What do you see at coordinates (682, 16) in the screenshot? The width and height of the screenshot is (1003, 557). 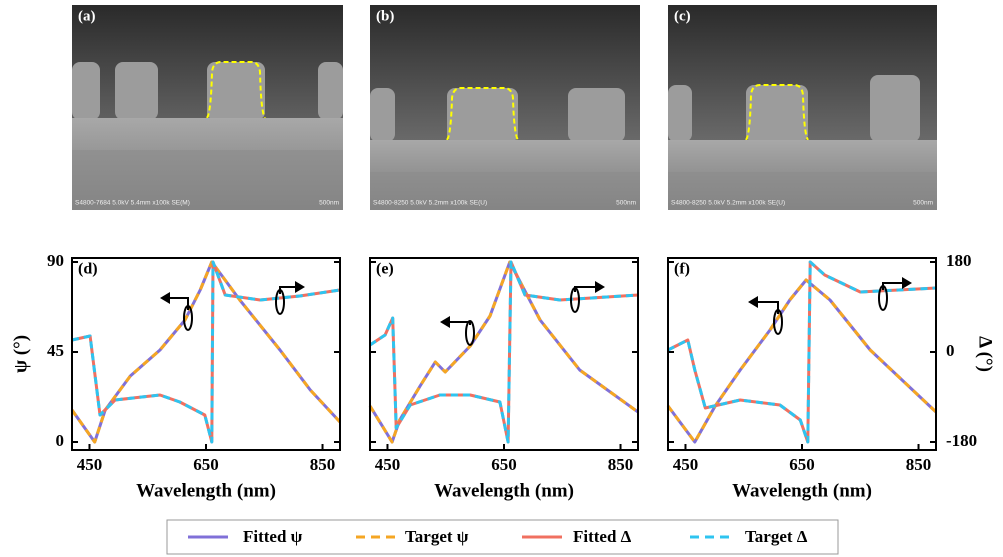 I see `panel-label: (c)` at bounding box center [682, 16].